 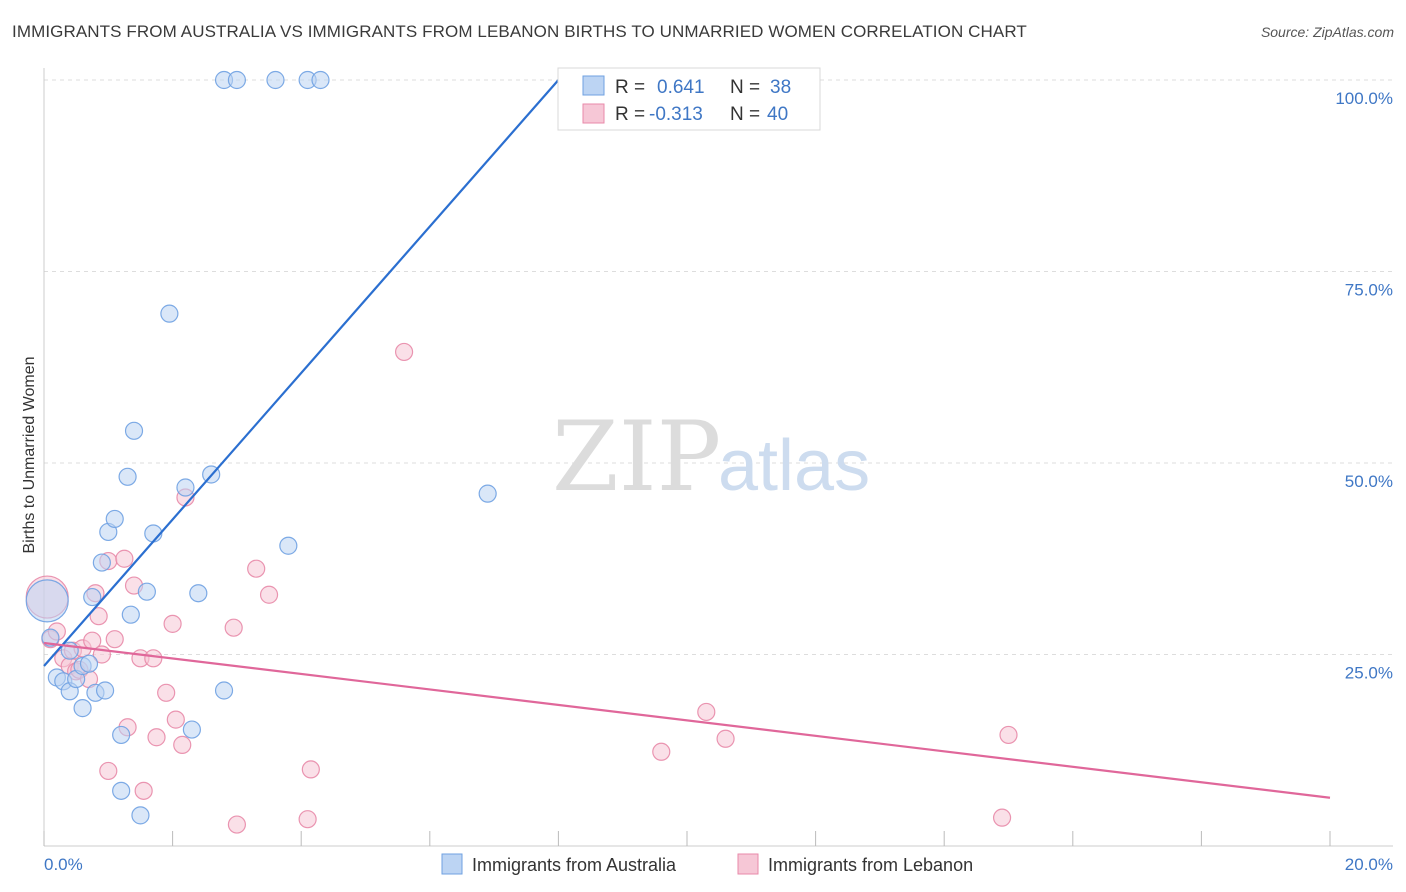 I want to click on series-legend-swatch-lebanon, so click(x=748, y=864).